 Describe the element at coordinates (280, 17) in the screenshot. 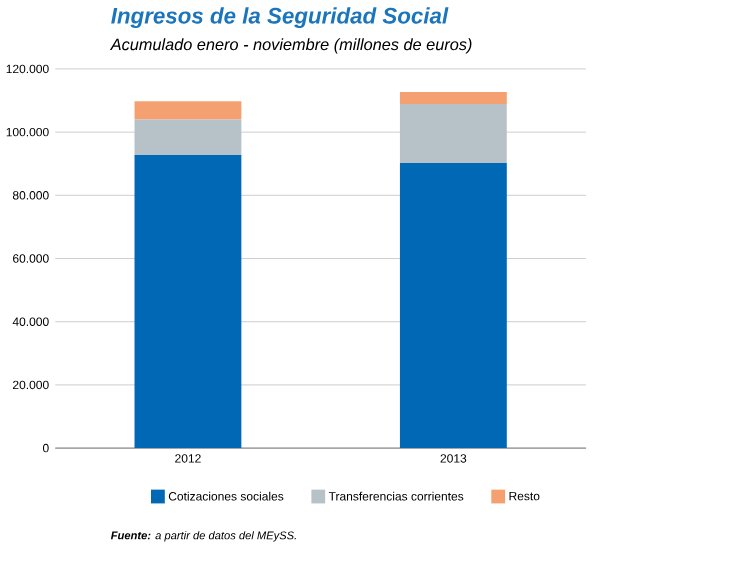

I see `chart-title: Ingresos de la Seguridad Social` at that location.